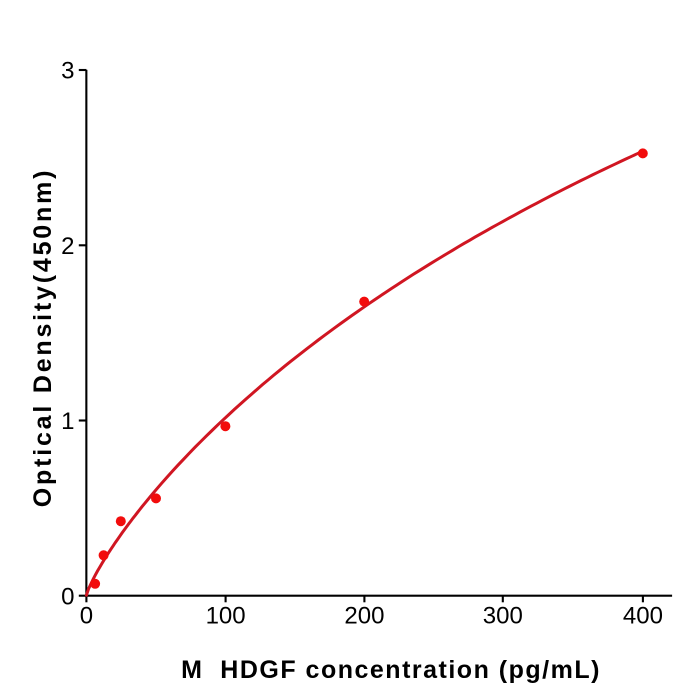 The image size is (700, 700). Describe the element at coordinates (226, 616) in the screenshot. I see `svg-text: 100` at that location.